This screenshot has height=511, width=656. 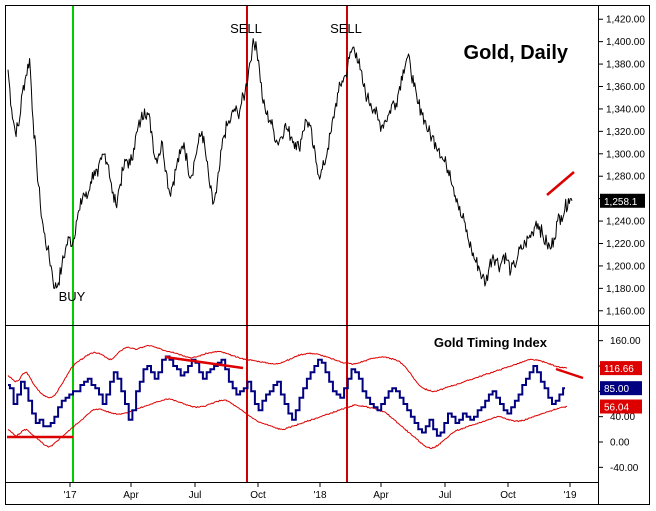 I want to click on price-y-tick-label: 1,420.00, so click(x=625, y=20).